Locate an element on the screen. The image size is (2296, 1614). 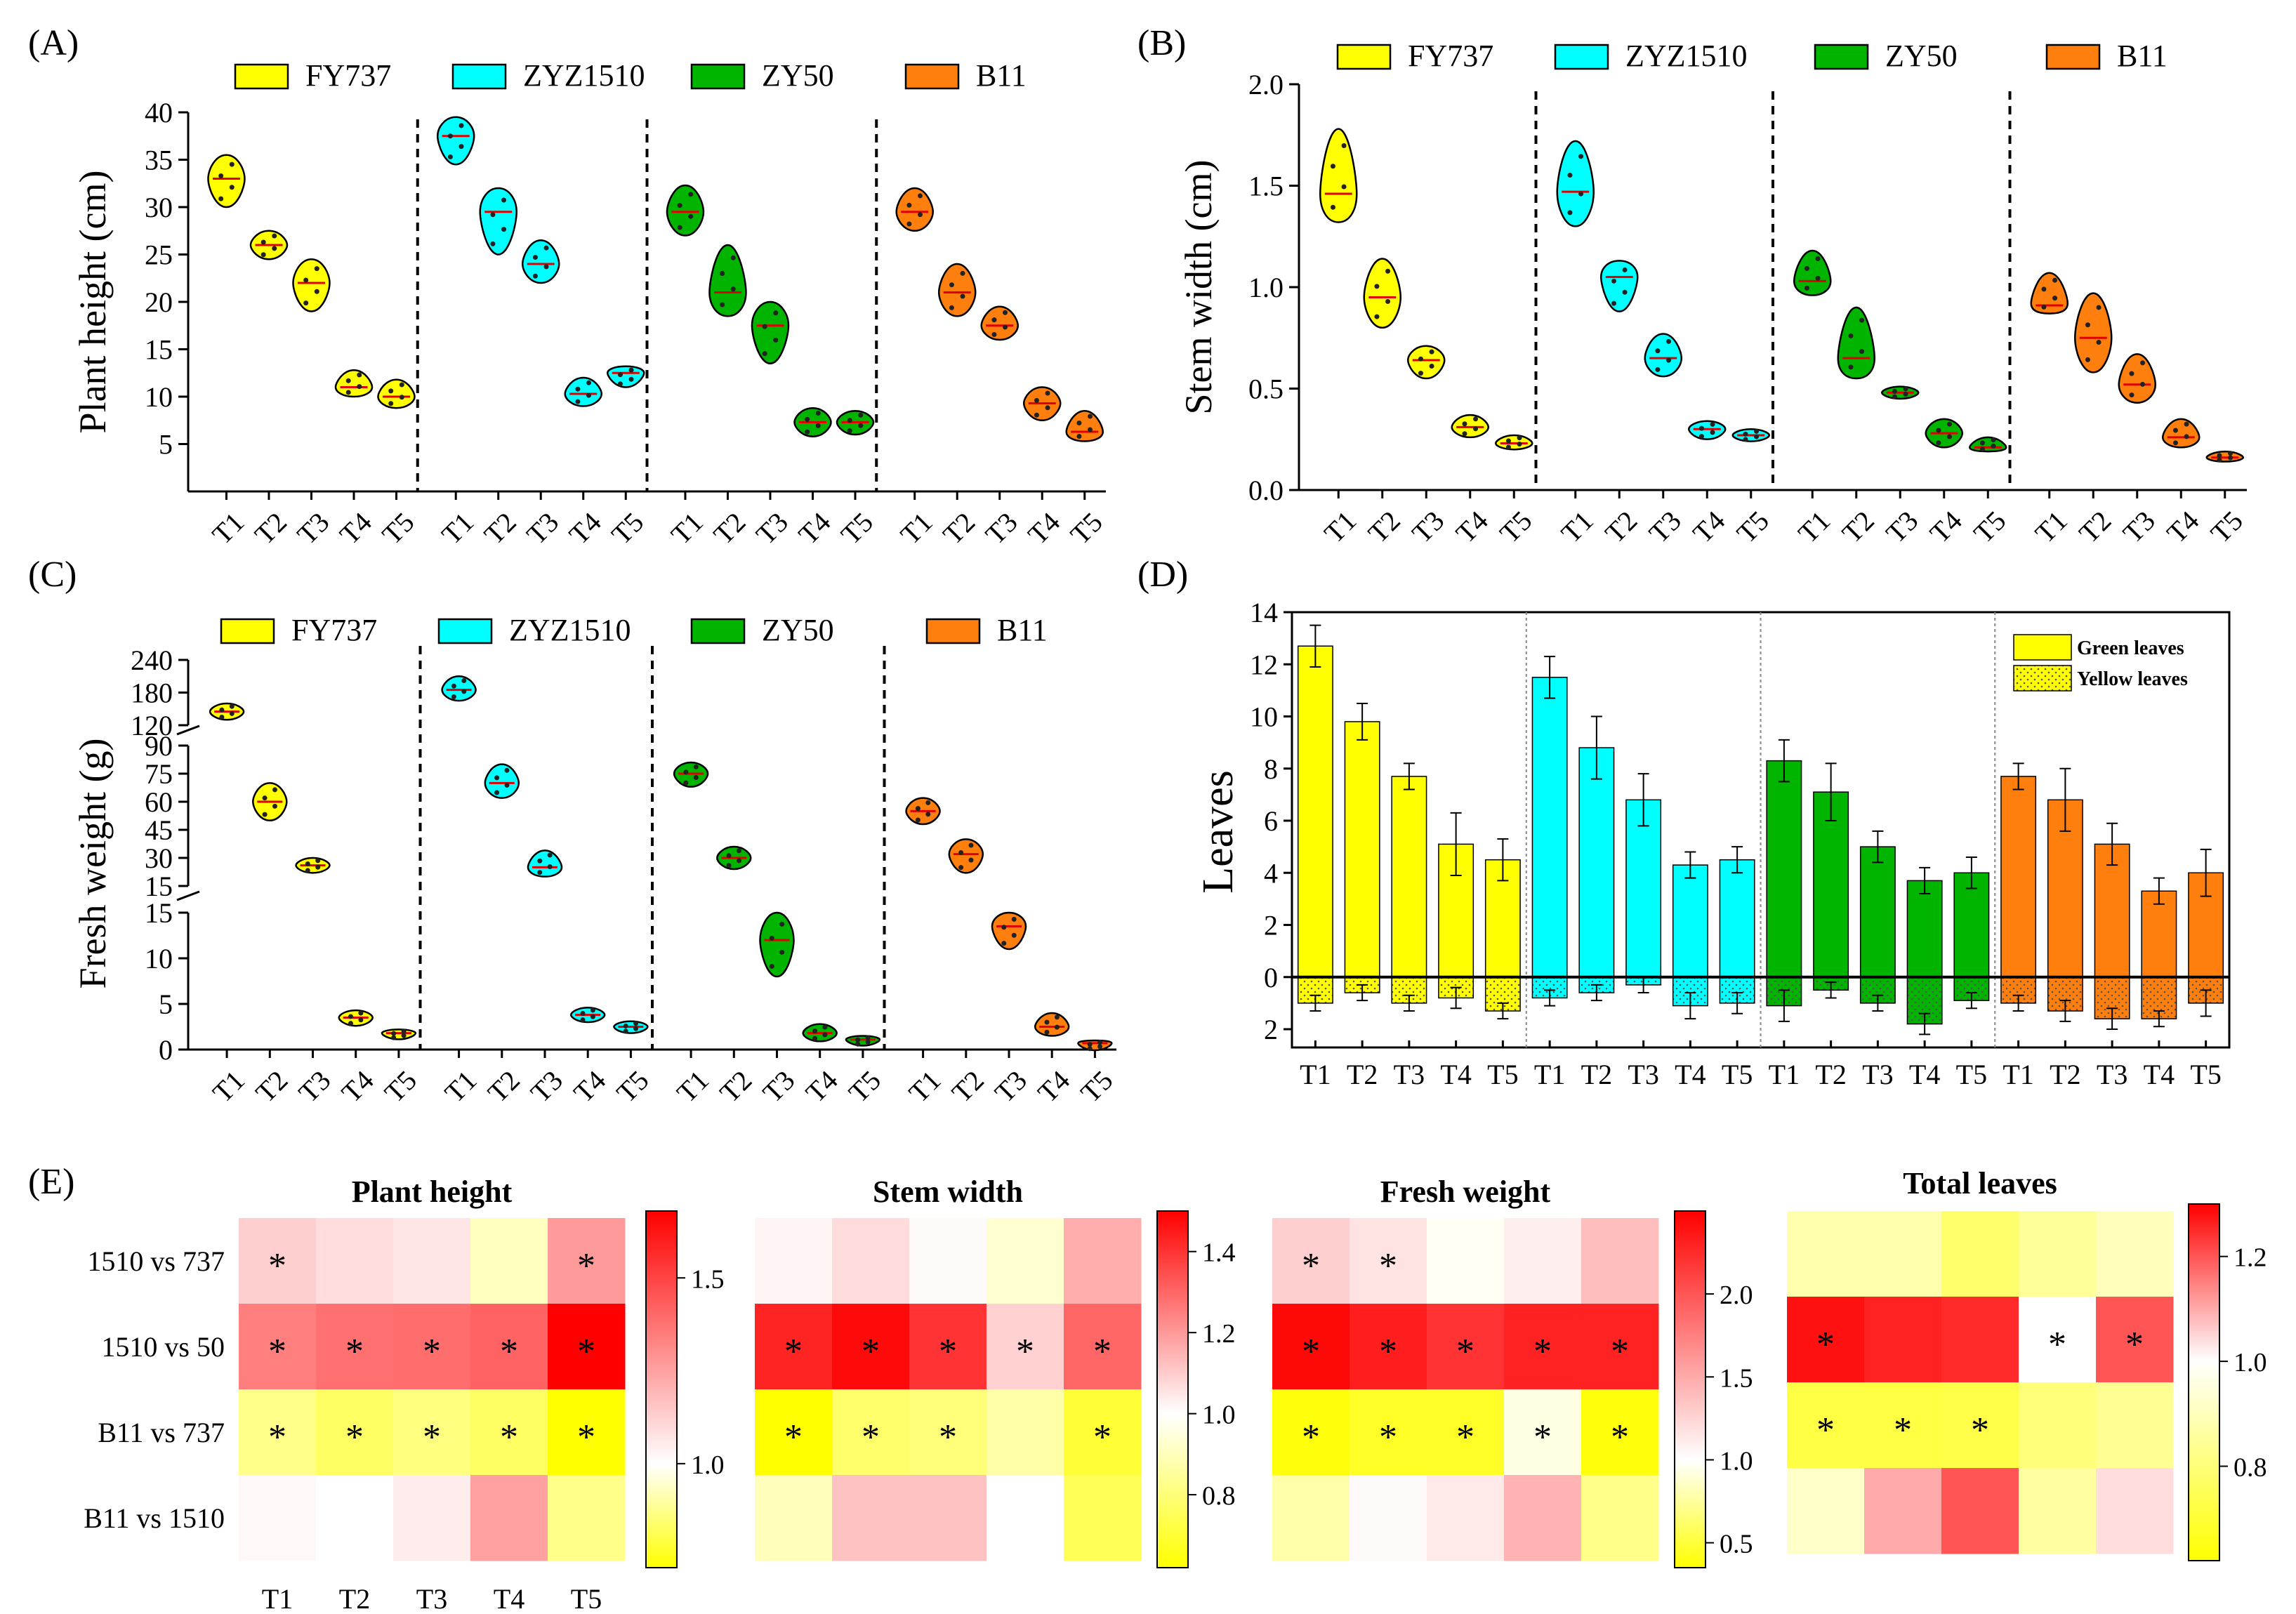
violin-ZYZ1510 is located at coordinates (631, 1027).